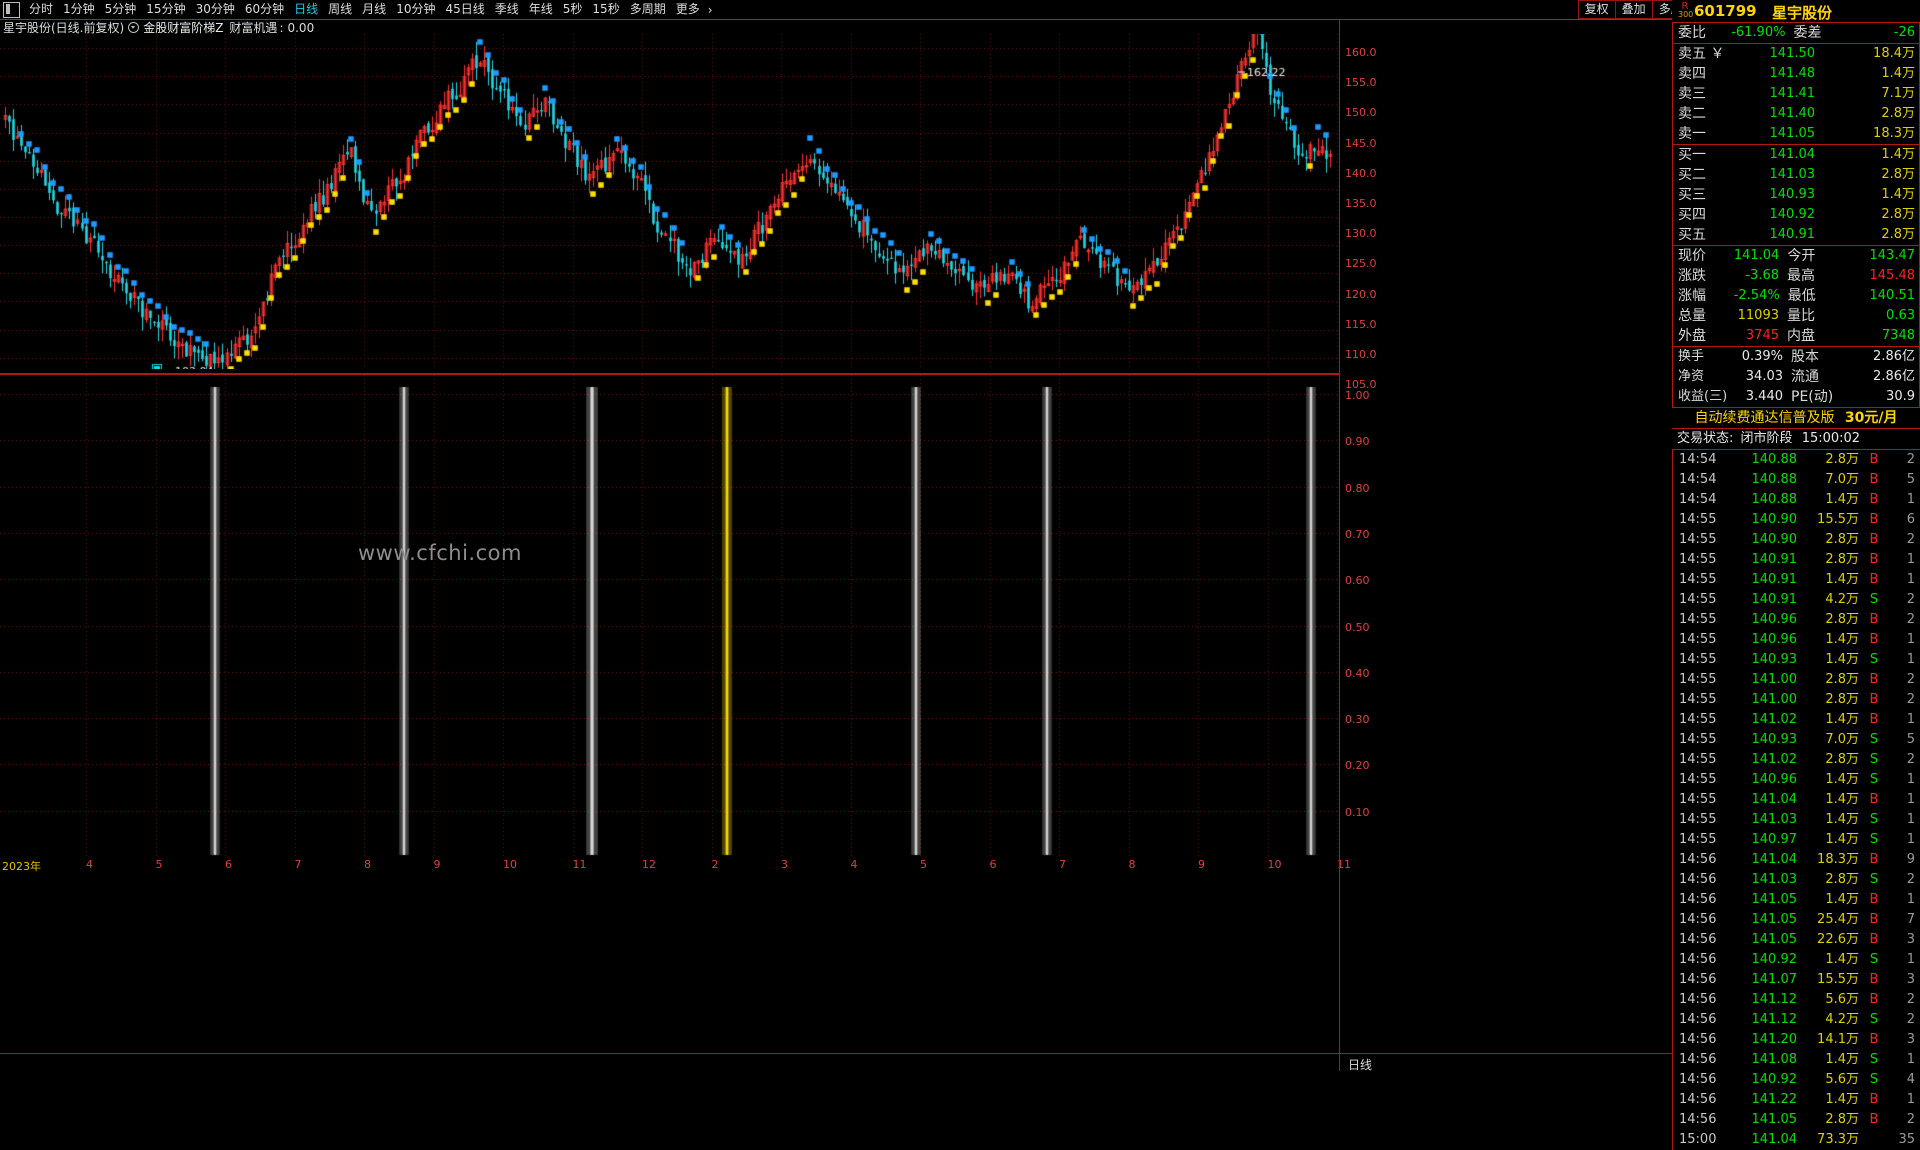 The image size is (1920, 1150). I want to click on tick-row: 14:55 140.93 7.0万 S 5, so click(1796, 740).